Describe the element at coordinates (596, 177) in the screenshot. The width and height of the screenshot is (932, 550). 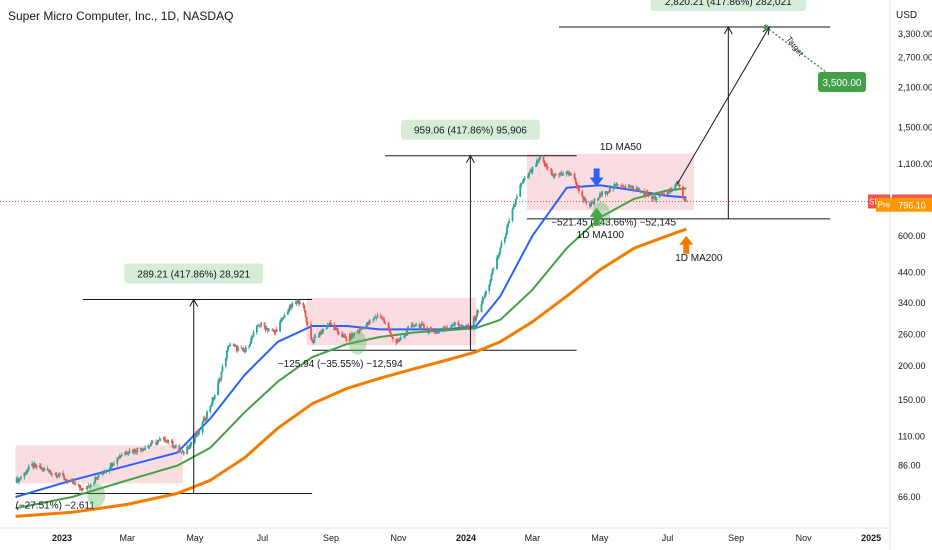
I see `ma50-down-arrow` at that location.